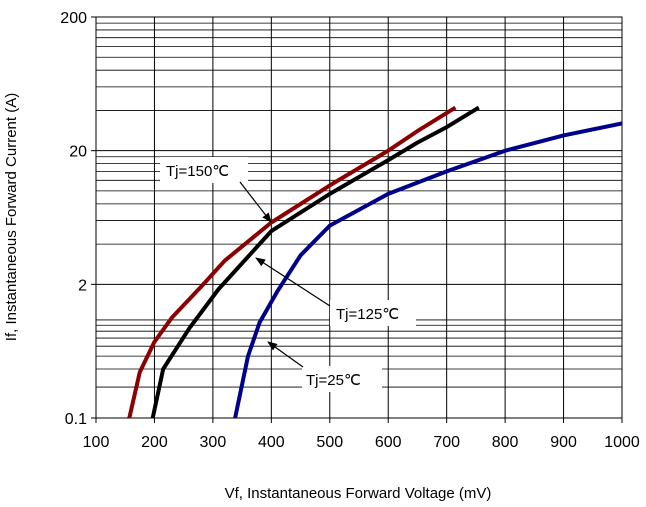 The height and width of the screenshot is (507, 646). Describe the element at coordinates (82, 285) in the screenshot. I see `y-tick-label: 2` at that location.